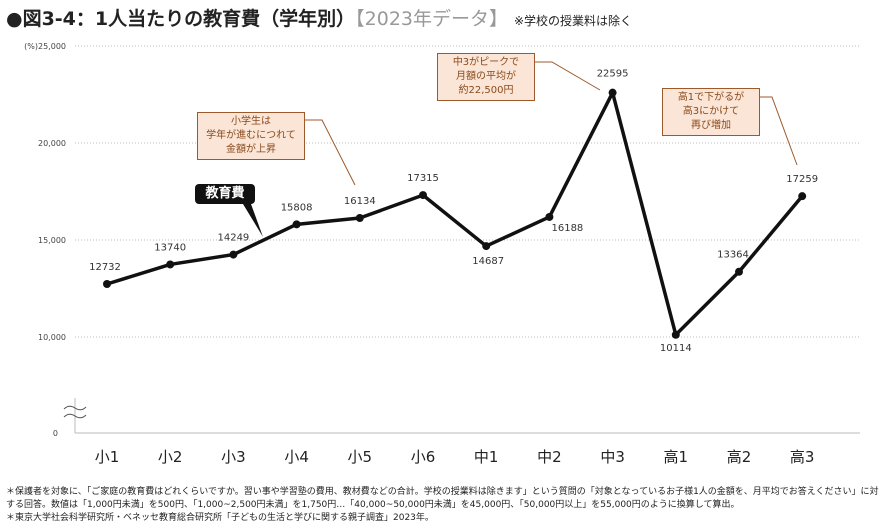 The width and height of the screenshot is (882, 531). What do you see at coordinates (170, 457) in the screenshot?
I see `x-tick-label: 小2` at bounding box center [170, 457].